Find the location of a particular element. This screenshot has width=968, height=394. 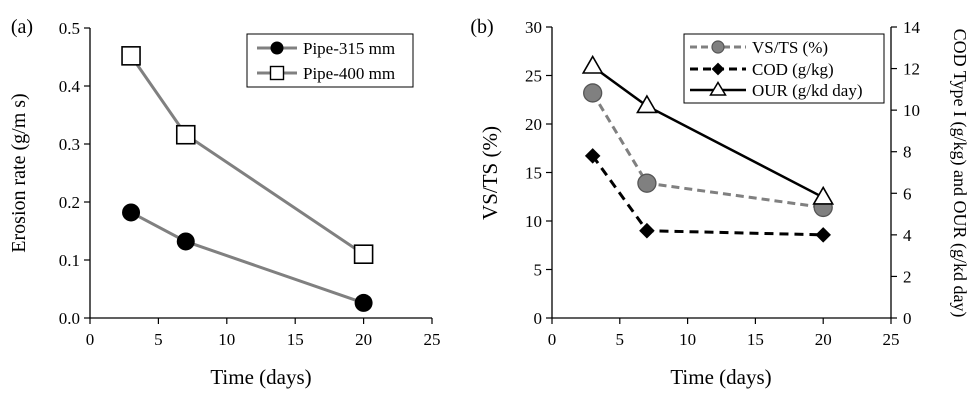

panel-b-series-0-line is located at coordinates (707, 150).